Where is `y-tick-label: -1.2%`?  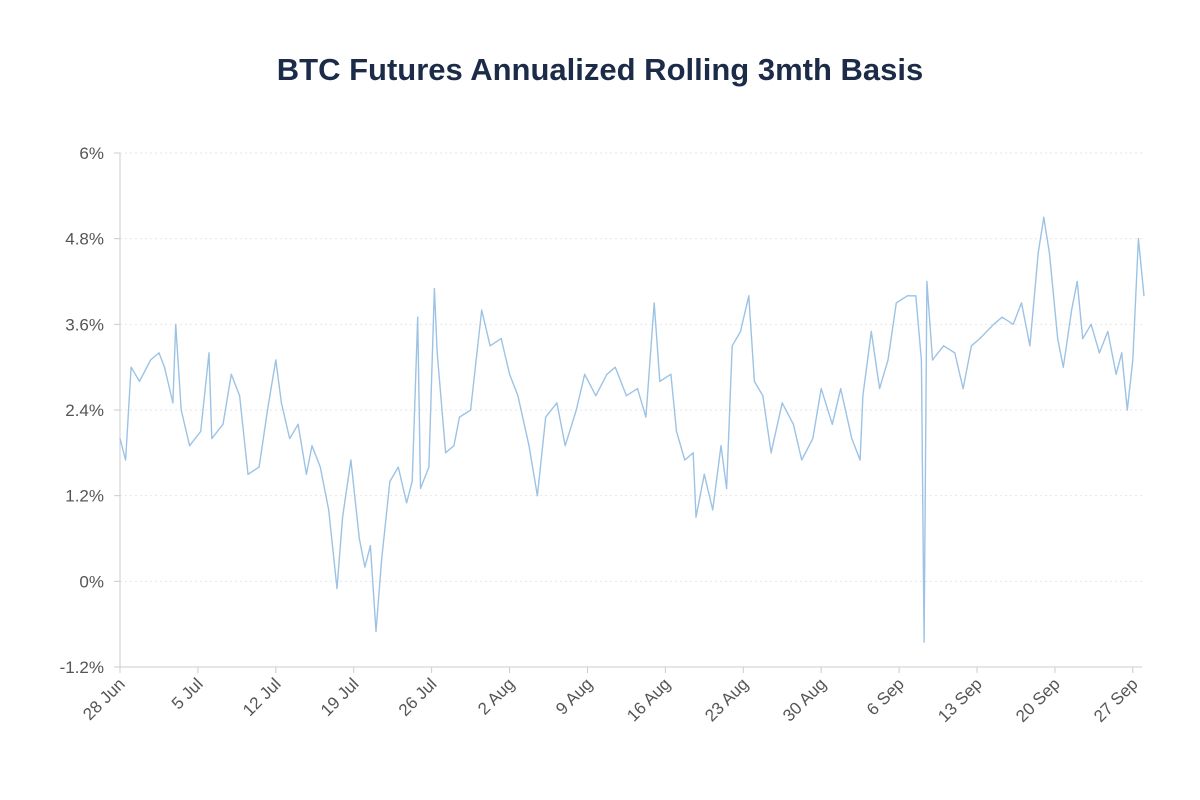 y-tick-label: -1.2% is located at coordinates (82, 667).